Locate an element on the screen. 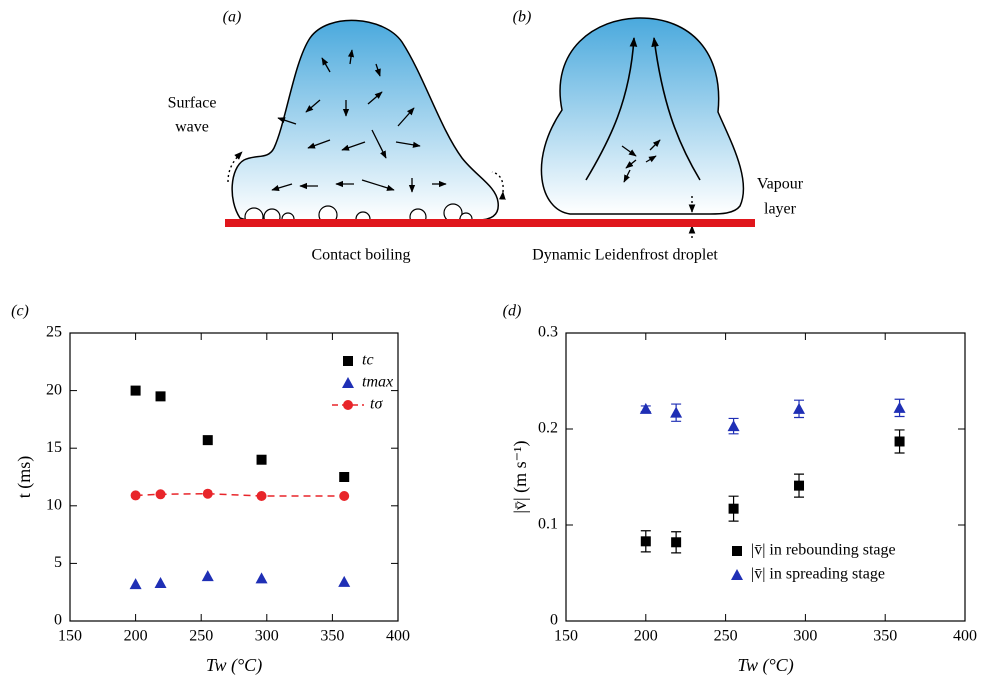  annotation: Vapour is located at coordinates (780, 184).